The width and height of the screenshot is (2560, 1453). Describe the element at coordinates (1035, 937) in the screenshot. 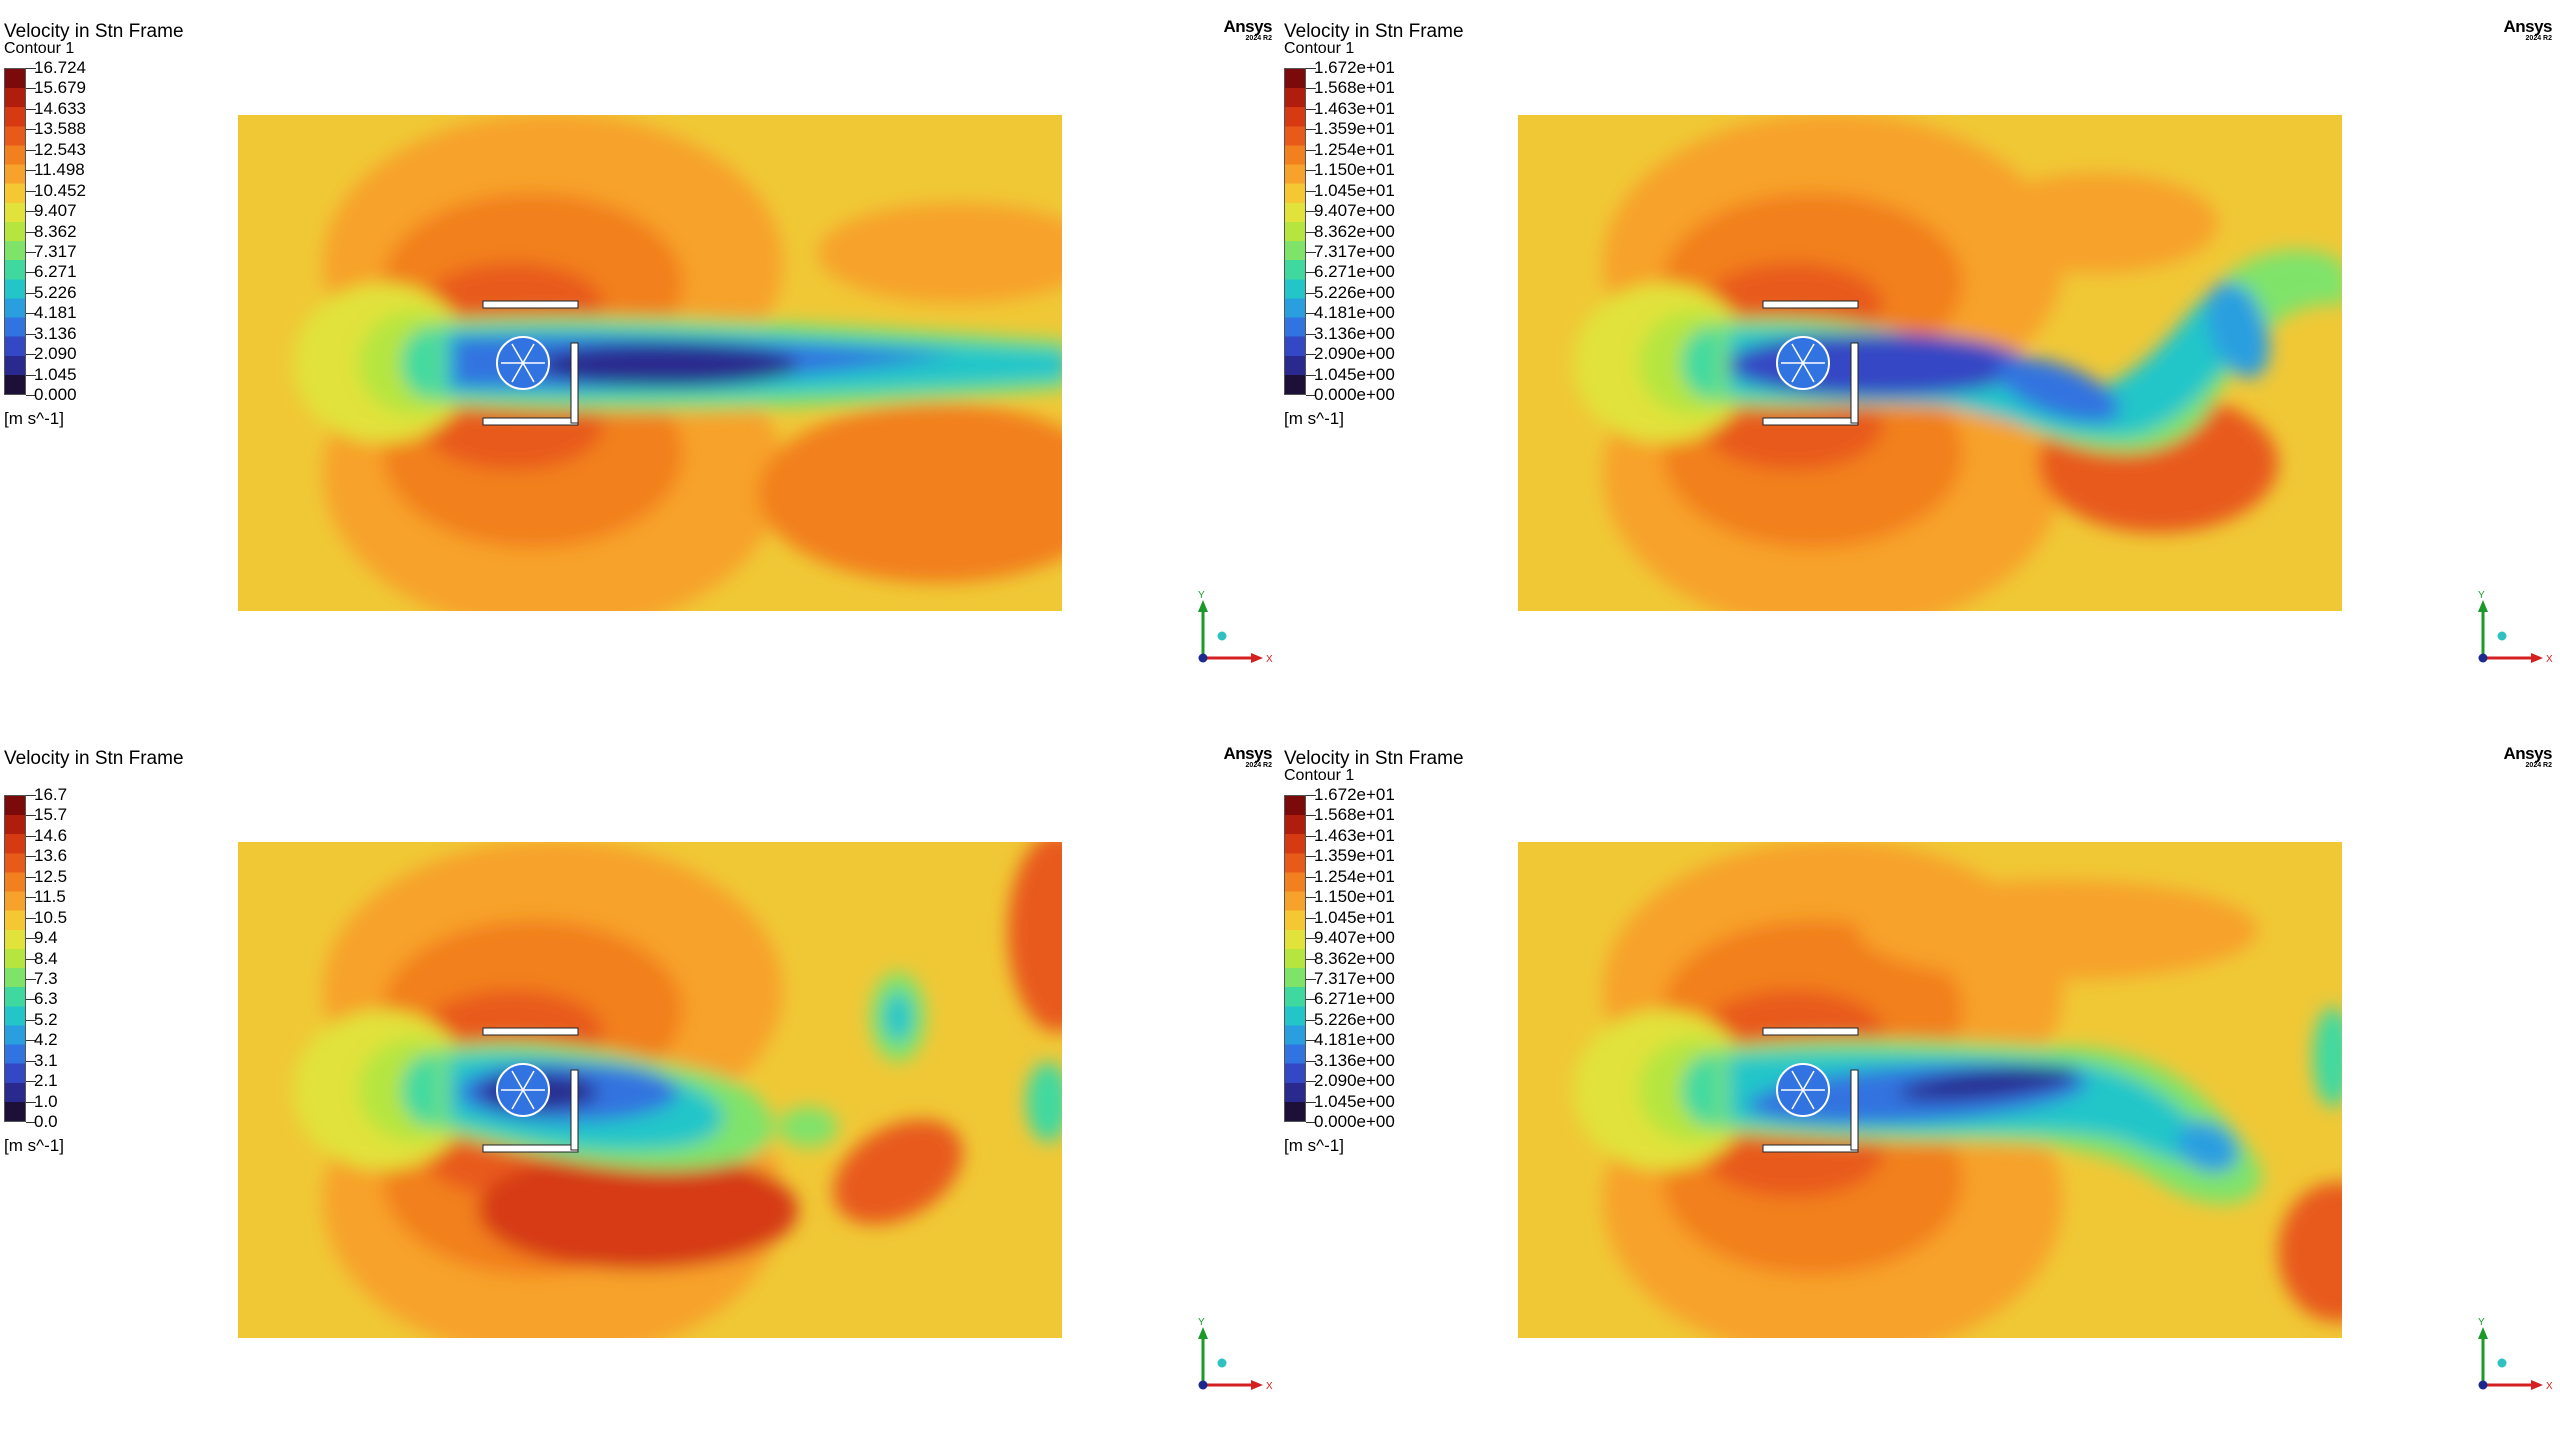

I see `edge-high-region` at that location.